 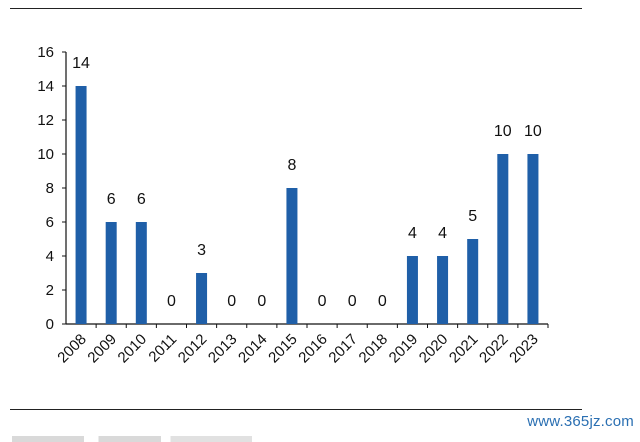 What do you see at coordinates (283, 349) in the screenshot?
I see `x-tick-label-2015: 2015` at bounding box center [283, 349].